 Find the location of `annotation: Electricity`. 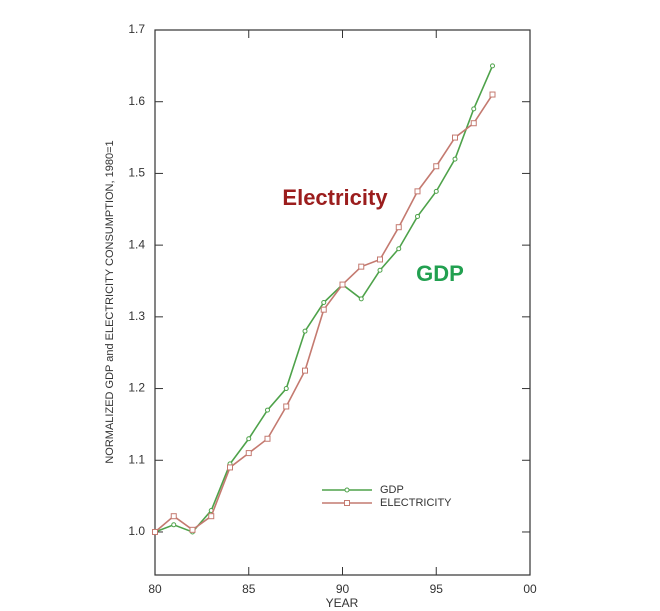

annotation: Electricity is located at coordinates (335, 197).